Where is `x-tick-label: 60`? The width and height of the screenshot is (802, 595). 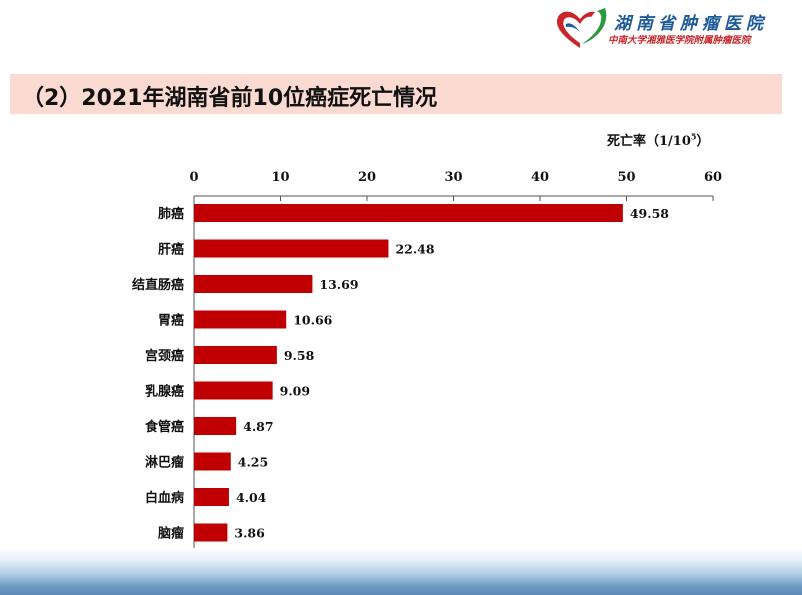 x-tick-label: 60 is located at coordinates (713, 177).